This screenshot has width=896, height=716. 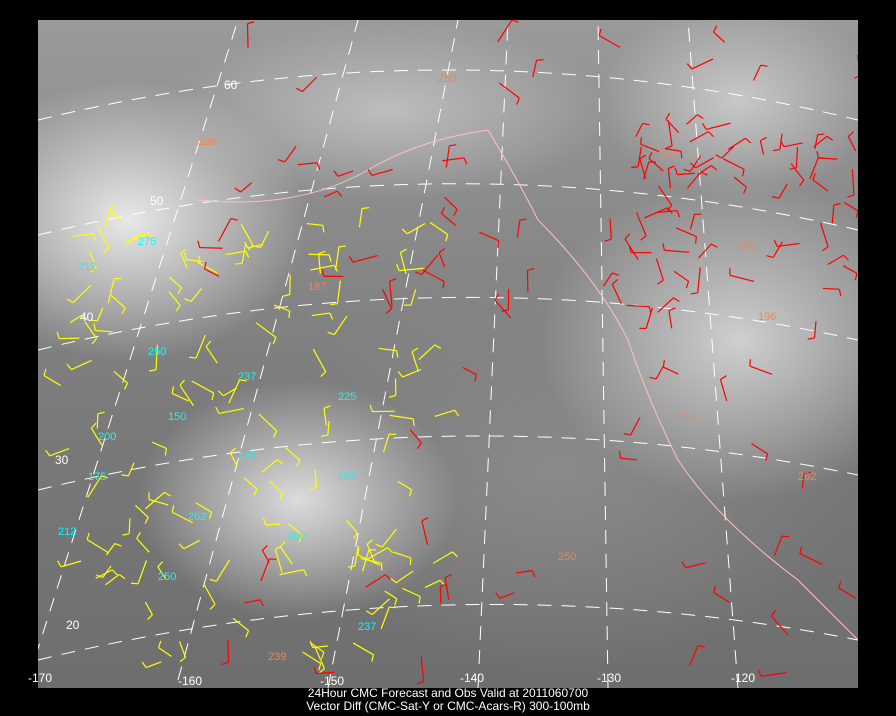 What do you see at coordinates (87, 267) in the screenshot?
I see `pressure-label: 212` at bounding box center [87, 267].